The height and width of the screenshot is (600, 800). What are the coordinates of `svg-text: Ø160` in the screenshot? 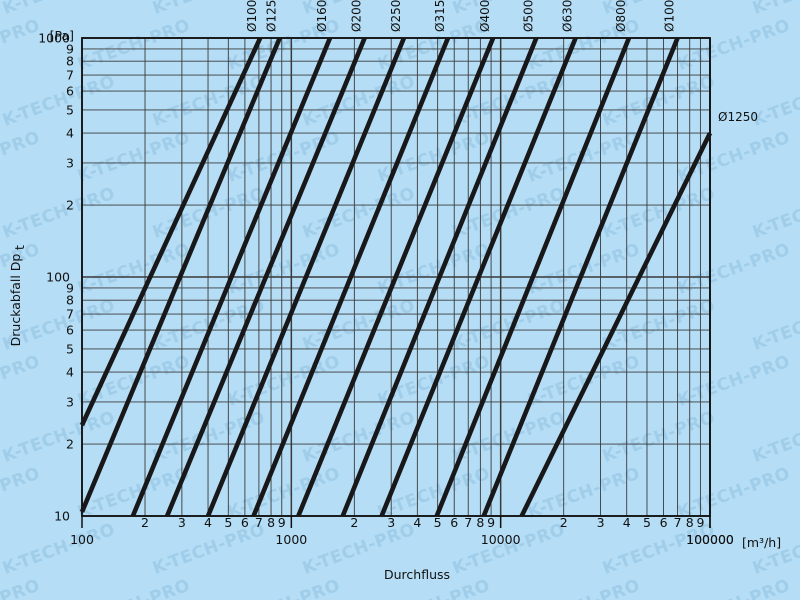 It's located at (322, 16).